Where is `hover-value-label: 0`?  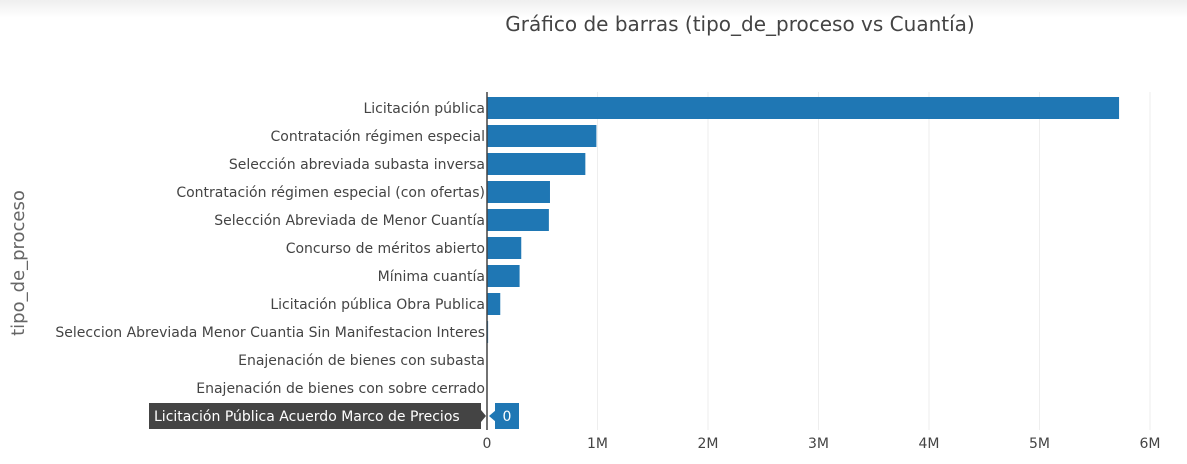 hover-value-label: 0 is located at coordinates (507, 417).